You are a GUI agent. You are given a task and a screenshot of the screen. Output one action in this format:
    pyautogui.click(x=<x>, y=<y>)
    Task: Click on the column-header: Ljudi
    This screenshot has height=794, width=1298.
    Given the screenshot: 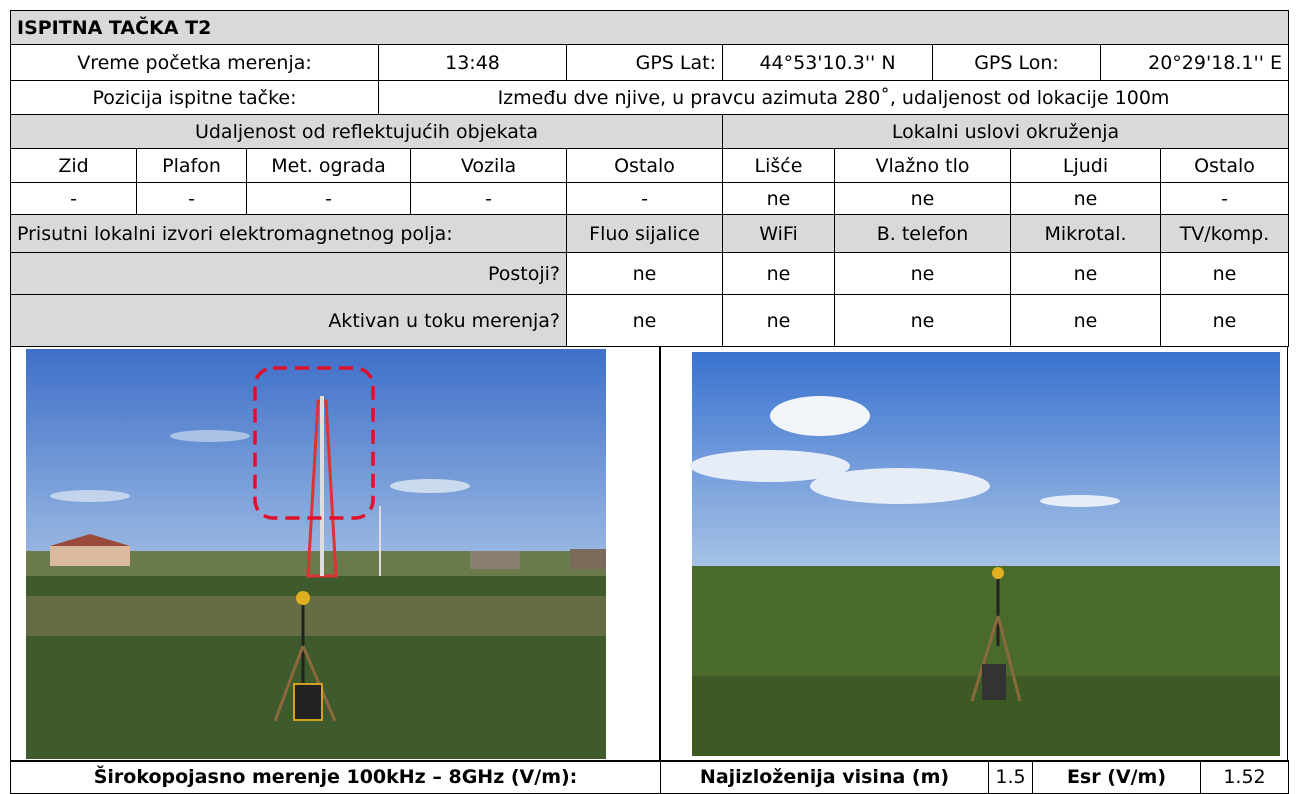 What is the action you would take?
    pyautogui.click(x=1085, y=165)
    